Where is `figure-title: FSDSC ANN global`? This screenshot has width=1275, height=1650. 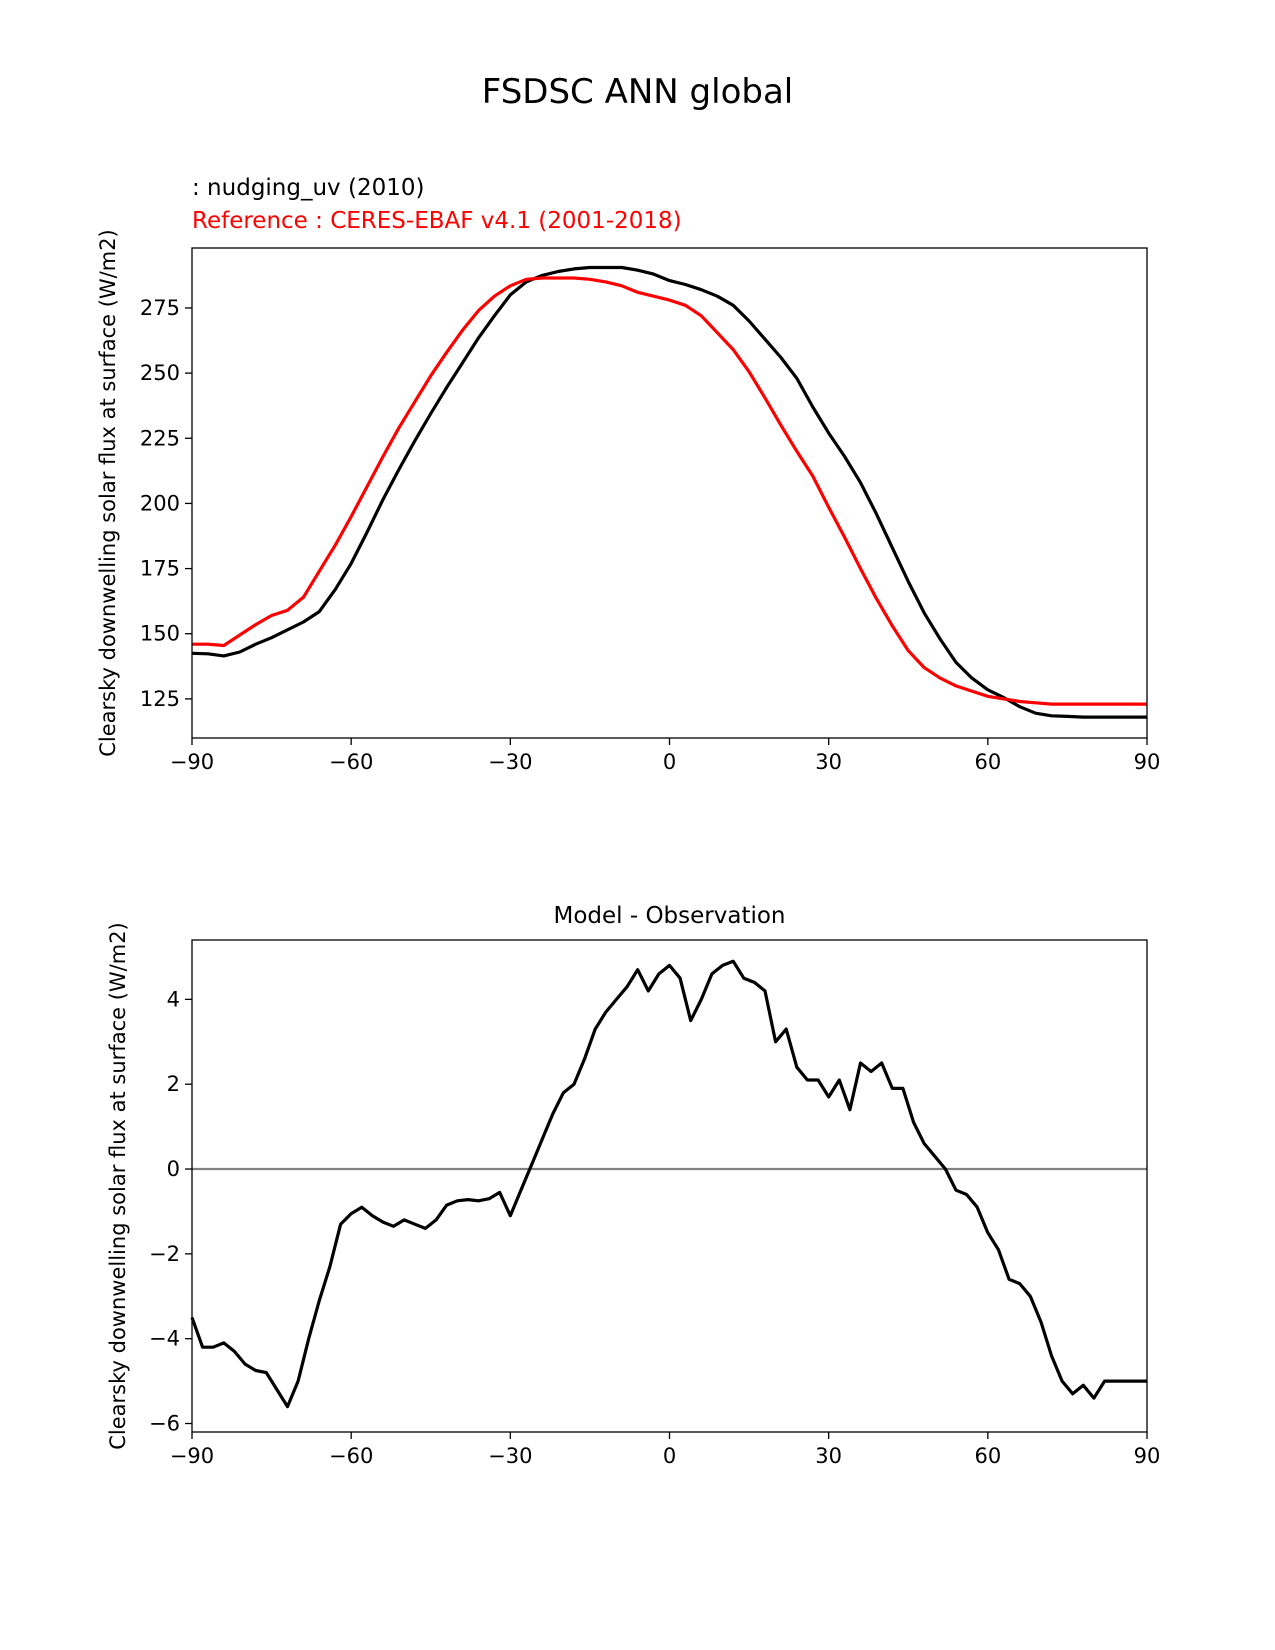
figure-title: FSDSC ANN global is located at coordinates (637, 92).